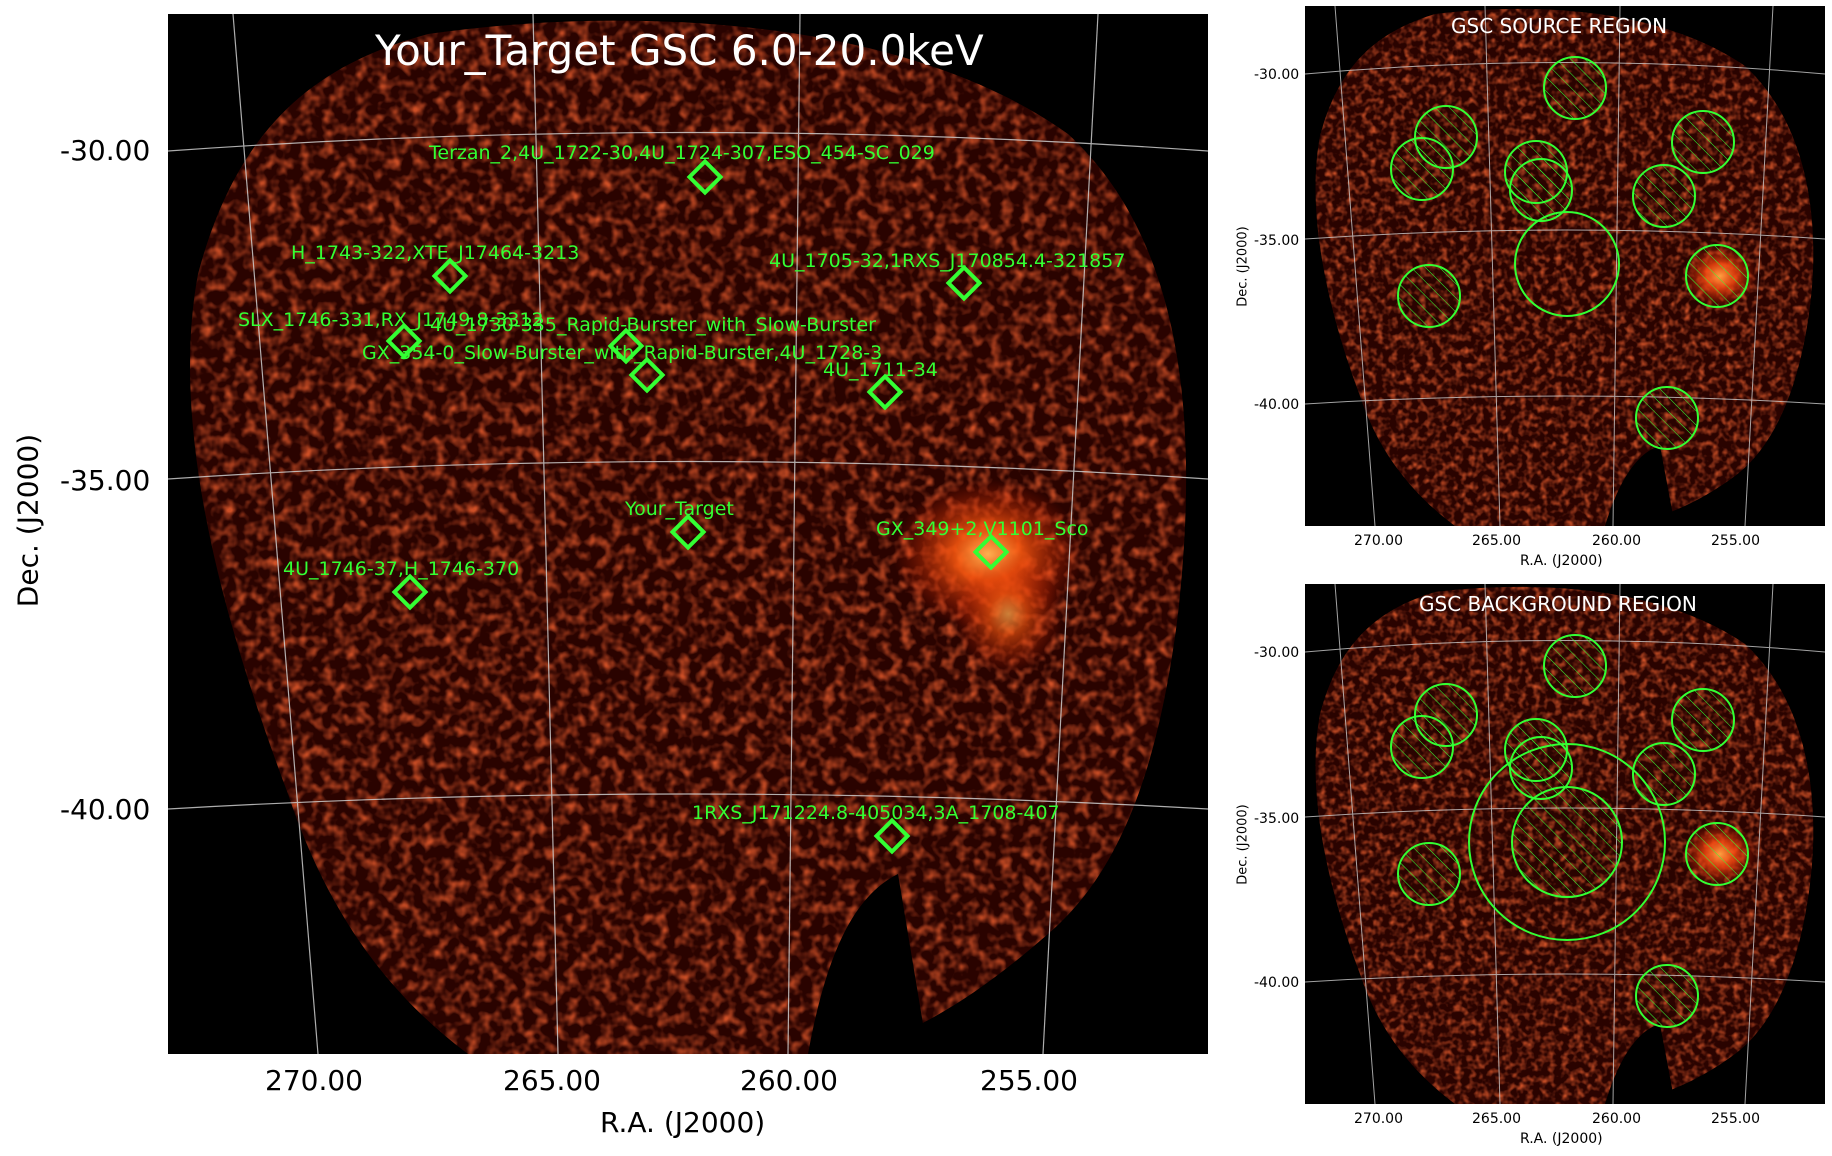 The width and height of the screenshot is (1832, 1156). What do you see at coordinates (401, 569) in the screenshot?
I see `source-label-4u1746: 4U_1746-37,H_1746-370` at bounding box center [401, 569].